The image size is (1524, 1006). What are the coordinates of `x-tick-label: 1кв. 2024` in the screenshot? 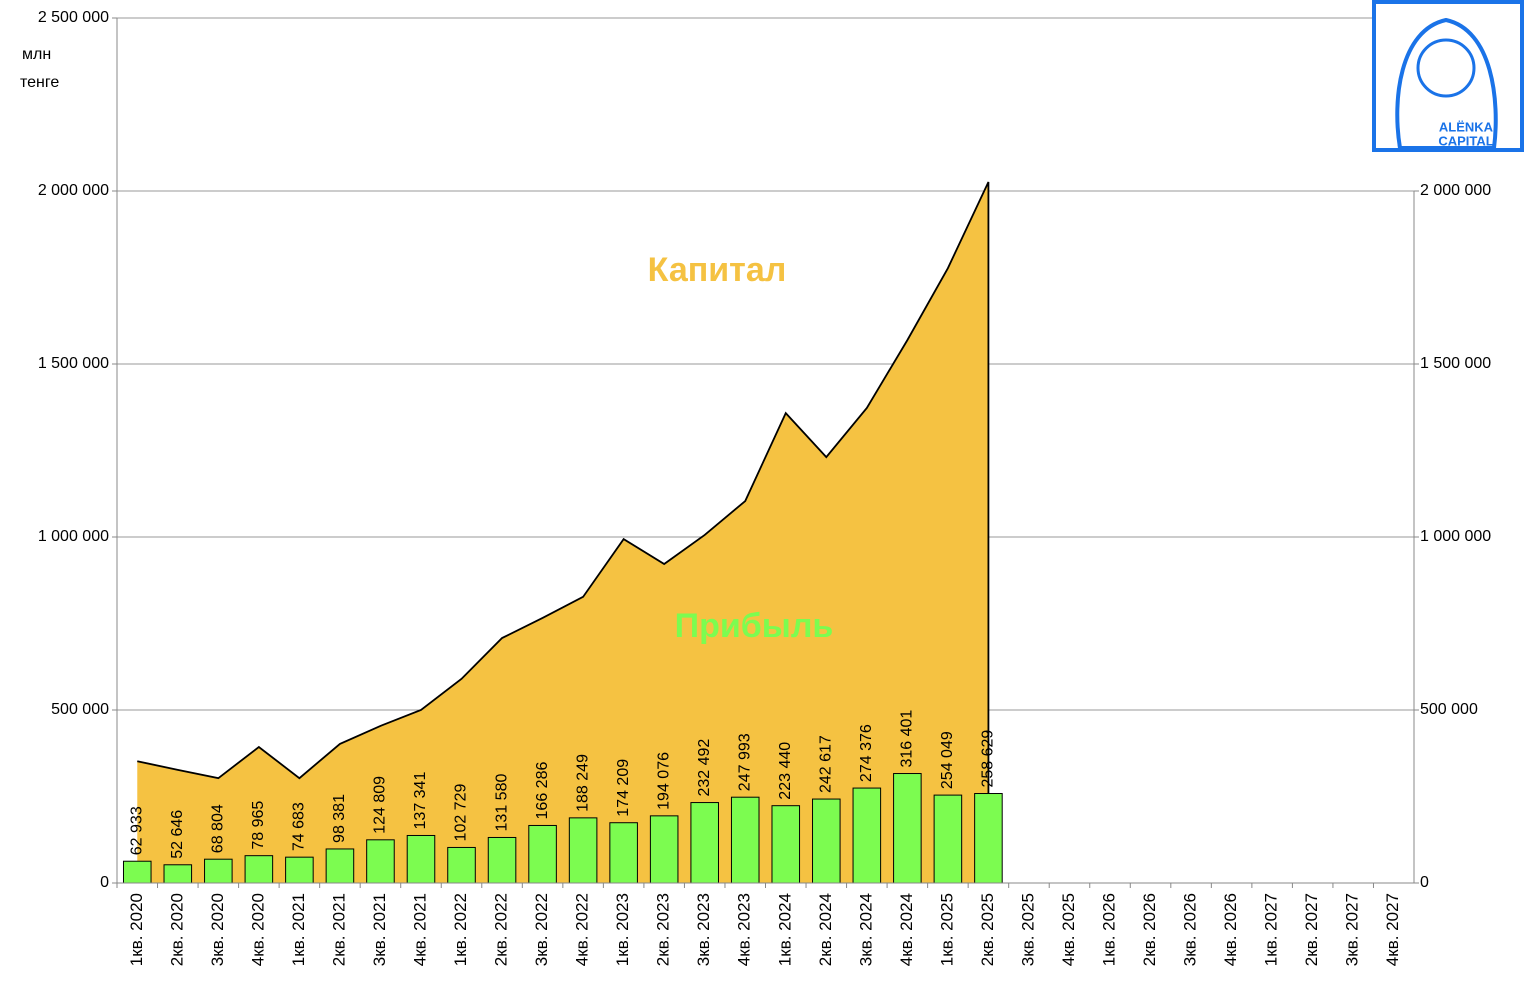 It's located at (784, 929).